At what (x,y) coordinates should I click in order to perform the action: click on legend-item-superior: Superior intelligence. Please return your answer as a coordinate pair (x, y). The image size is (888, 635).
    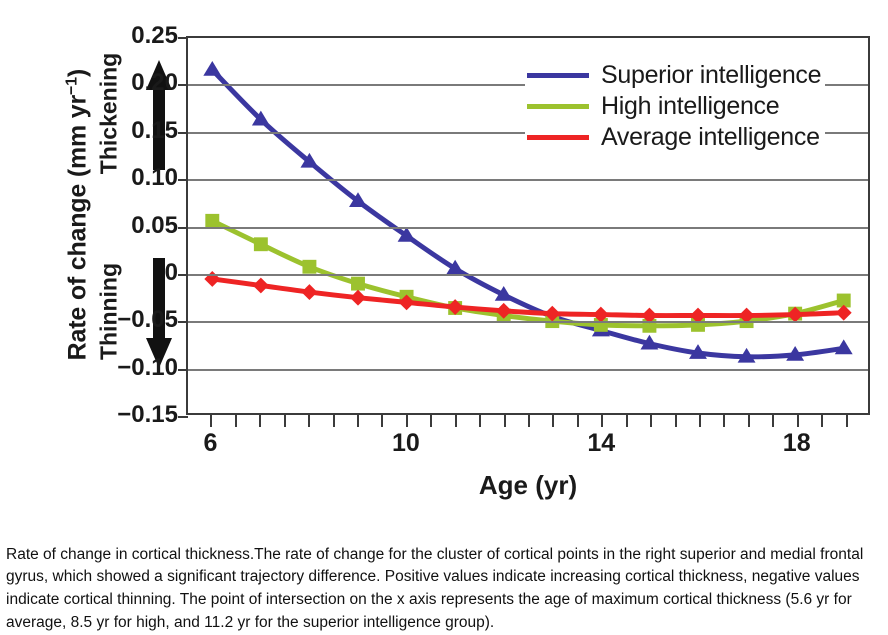
    Looking at the image, I should click on (674, 75).